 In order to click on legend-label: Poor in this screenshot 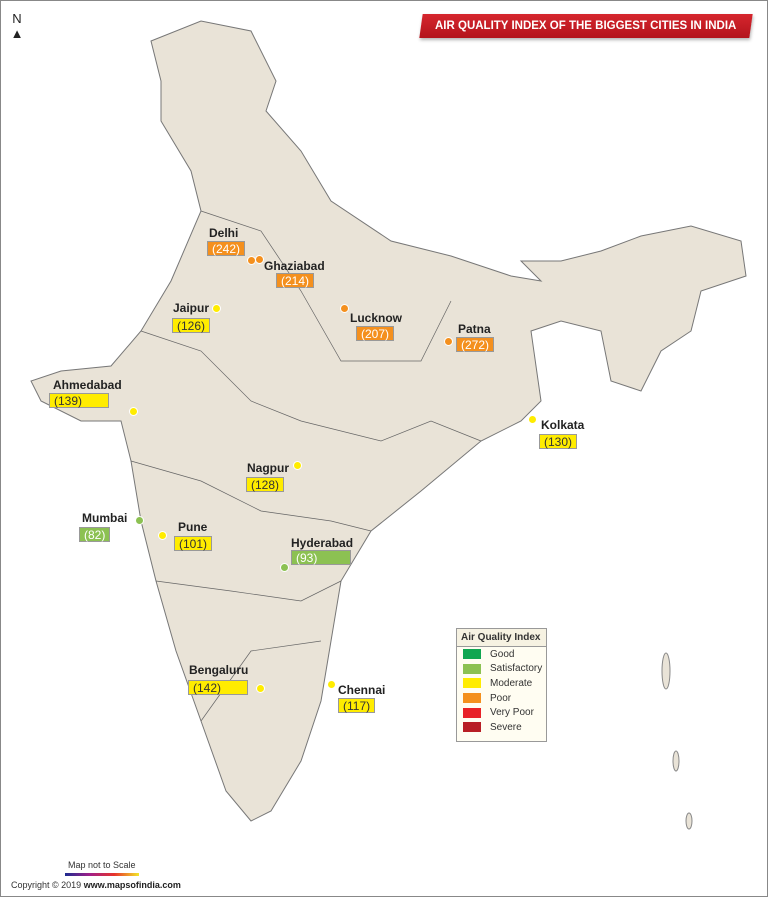, I will do `click(501, 698)`.